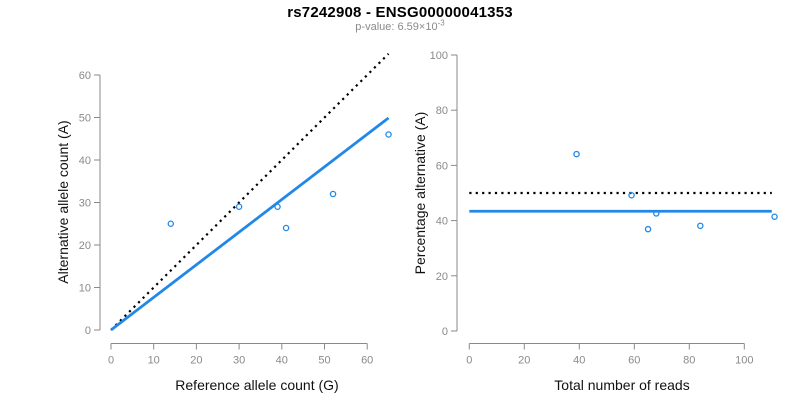  I want to click on figure-title: rs7242908 - ENSG00000041353, so click(400, 12).